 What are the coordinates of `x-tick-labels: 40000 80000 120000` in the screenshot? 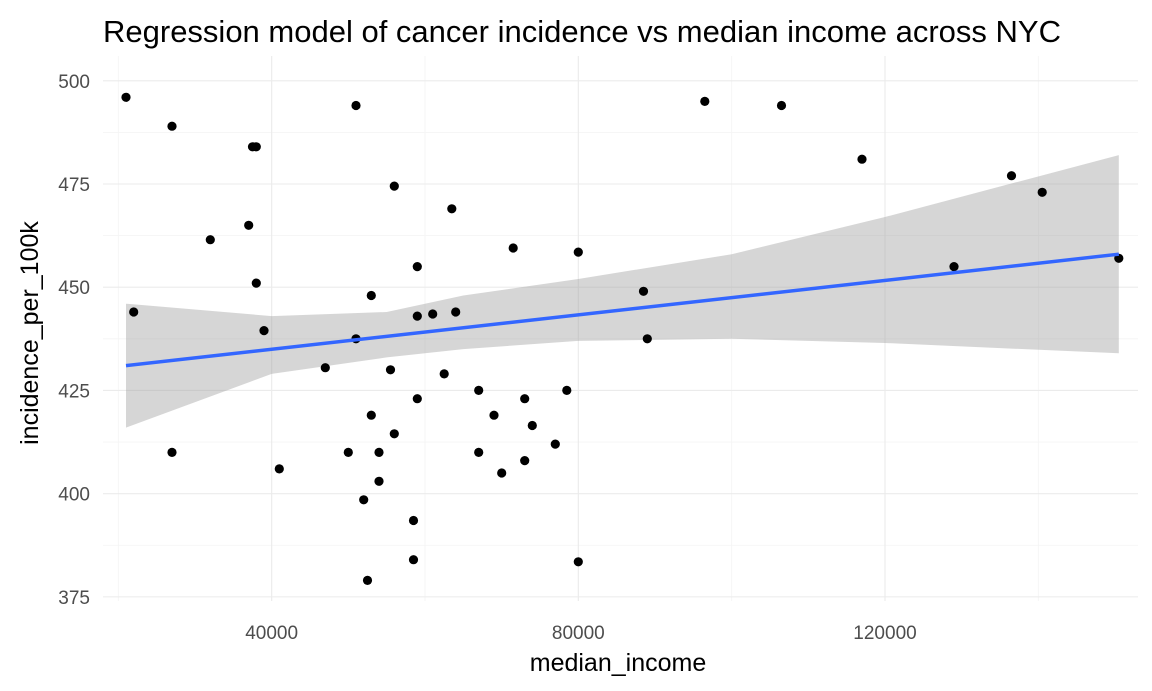 It's located at (580, 633).